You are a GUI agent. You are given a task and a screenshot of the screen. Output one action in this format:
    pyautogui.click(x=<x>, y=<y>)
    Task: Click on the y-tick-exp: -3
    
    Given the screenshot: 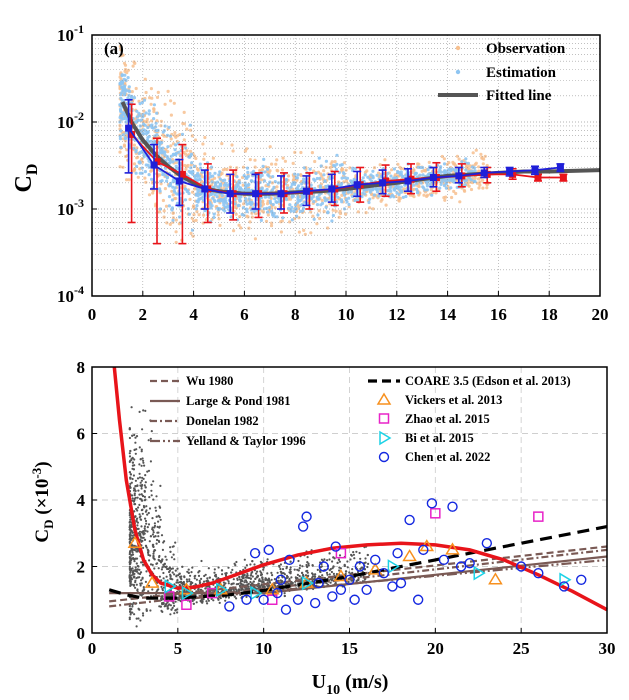 What is the action you would take?
    pyautogui.click(x=79, y=203)
    